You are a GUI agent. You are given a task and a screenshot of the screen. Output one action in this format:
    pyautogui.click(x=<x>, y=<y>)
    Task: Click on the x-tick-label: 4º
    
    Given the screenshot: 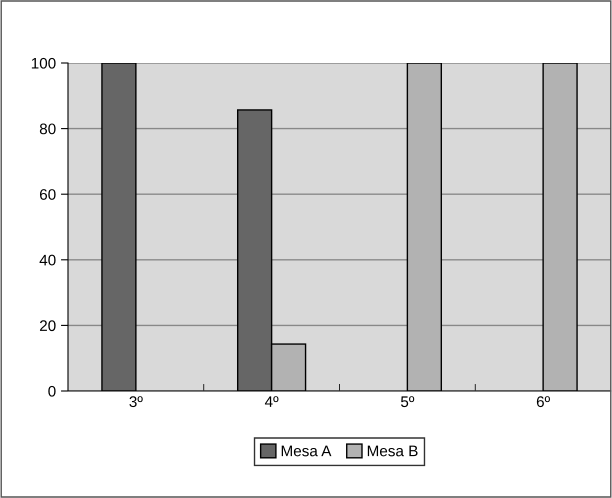 What is the action you would take?
    pyautogui.click(x=271, y=401)
    